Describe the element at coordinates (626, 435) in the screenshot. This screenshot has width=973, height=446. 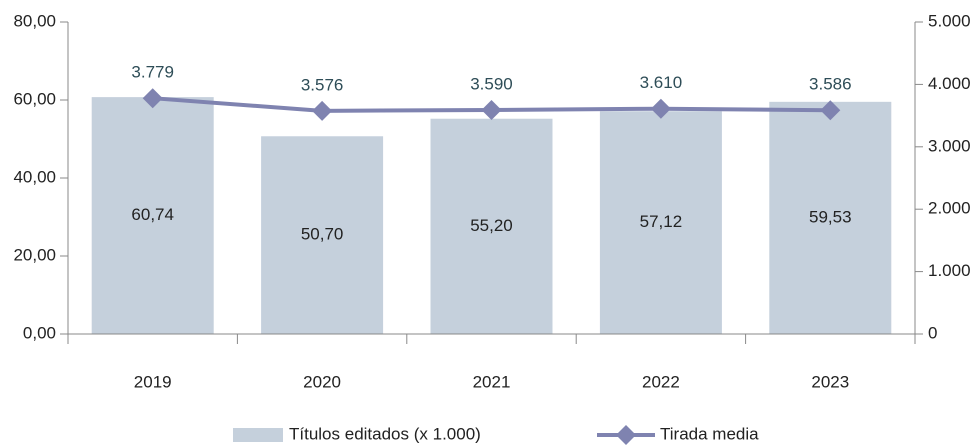
I see `legend-swatch-marker` at that location.